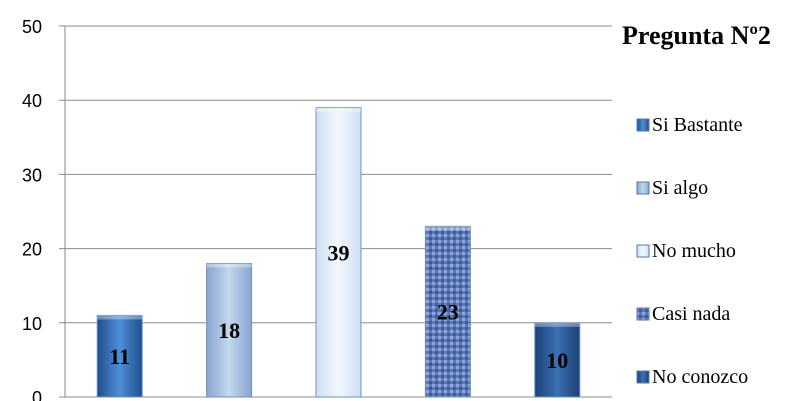 This screenshot has height=401, width=800. What do you see at coordinates (32, 101) in the screenshot?
I see `y-tick-label: 40` at bounding box center [32, 101].